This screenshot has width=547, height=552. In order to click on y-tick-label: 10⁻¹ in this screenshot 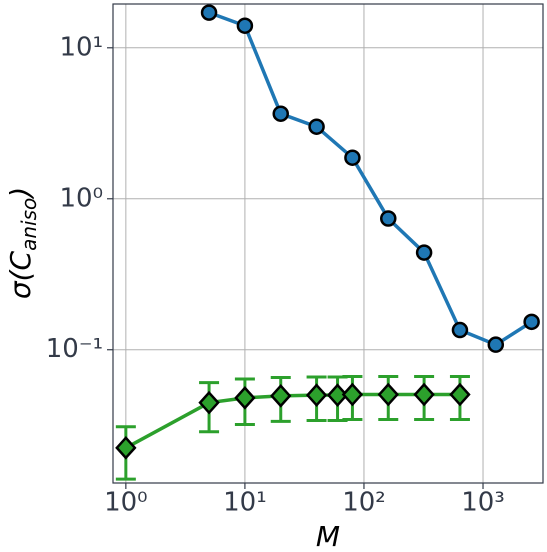, I will do `click(74, 349)`.